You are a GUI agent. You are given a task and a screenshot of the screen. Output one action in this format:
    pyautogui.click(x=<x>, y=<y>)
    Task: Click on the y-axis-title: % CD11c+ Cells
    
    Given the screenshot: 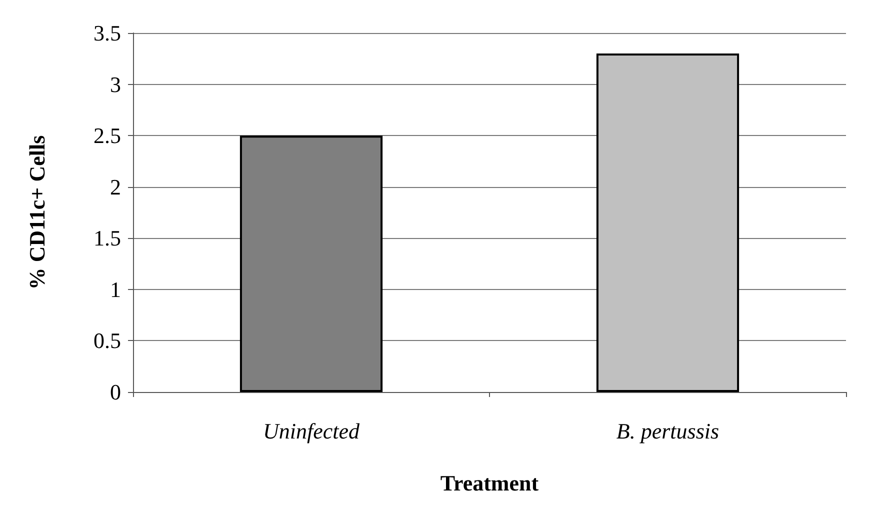 What is the action you would take?
    pyautogui.click(x=37, y=212)
    